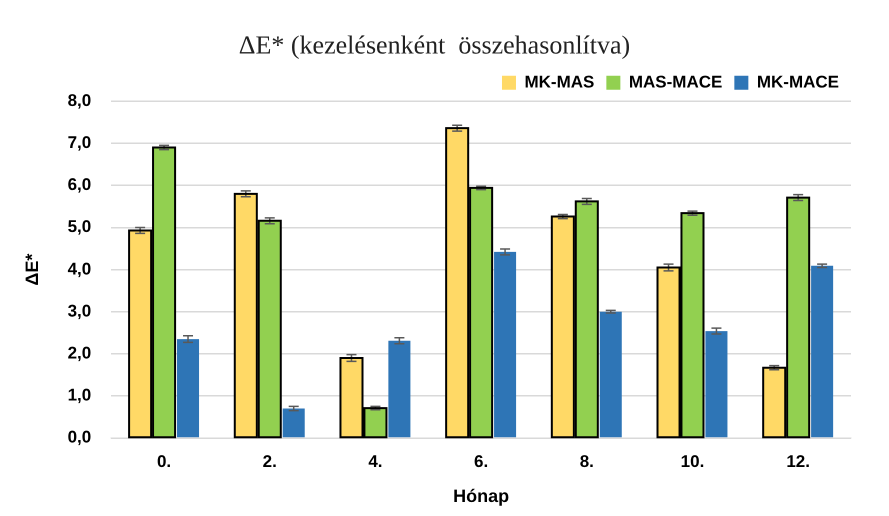 The image size is (889, 516). What do you see at coordinates (164, 461) in the screenshot?
I see `x-tick-label: 0.` at bounding box center [164, 461].